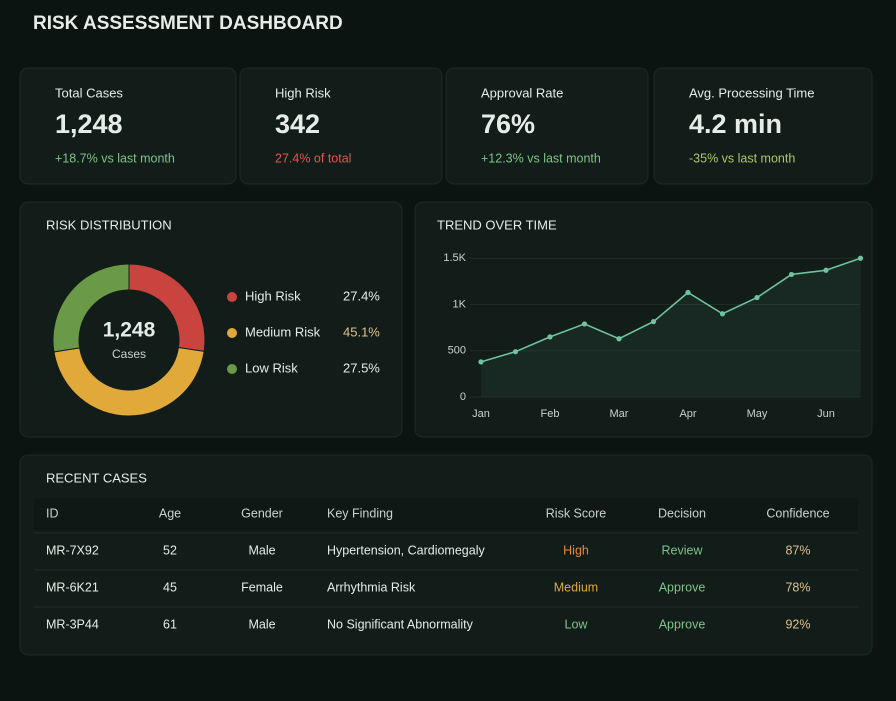 This screenshot has height=701, width=896. Describe the element at coordinates (188, 23) in the screenshot. I see `title: RISK ASSESSMENT DASHBOARD` at that location.